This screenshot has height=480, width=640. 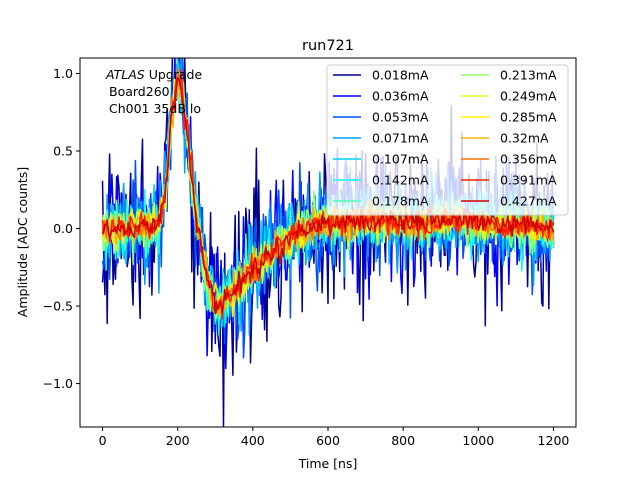 What do you see at coordinates (524, 138) in the screenshot?
I see `legend-label: 0.32mA` at bounding box center [524, 138].